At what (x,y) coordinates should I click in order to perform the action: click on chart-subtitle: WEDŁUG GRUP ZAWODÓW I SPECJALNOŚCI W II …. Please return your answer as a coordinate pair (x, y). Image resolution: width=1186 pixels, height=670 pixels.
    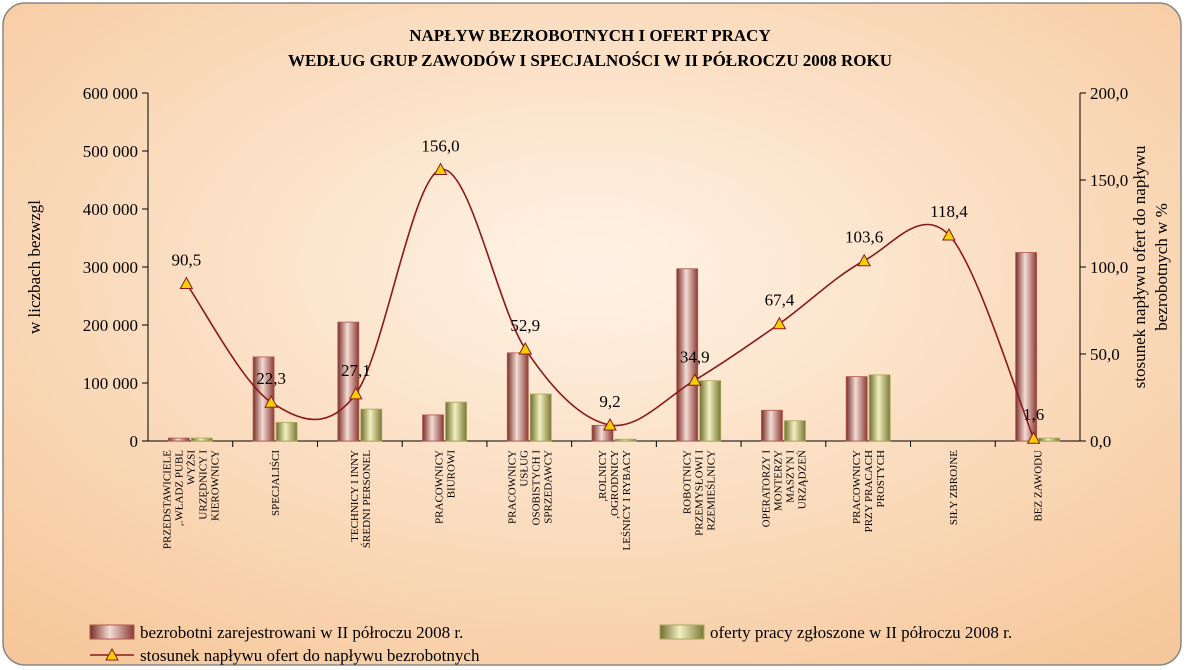
    Looking at the image, I should click on (590, 60).